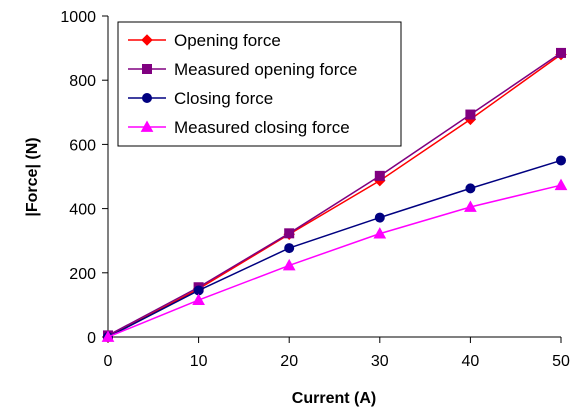  What do you see at coordinates (227, 40) in the screenshot?
I see `legend-label-0: Opening force` at bounding box center [227, 40].